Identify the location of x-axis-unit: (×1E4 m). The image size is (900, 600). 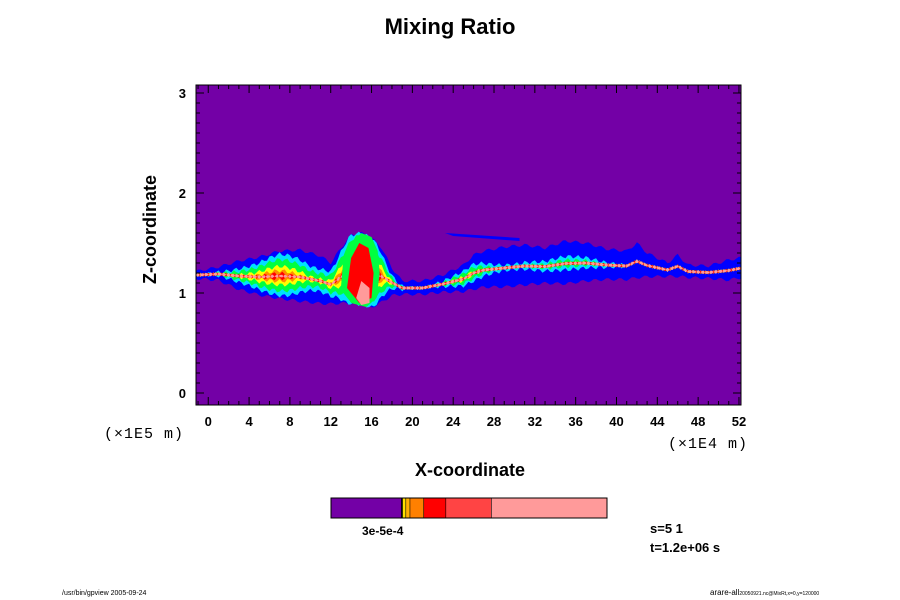
(708, 444).